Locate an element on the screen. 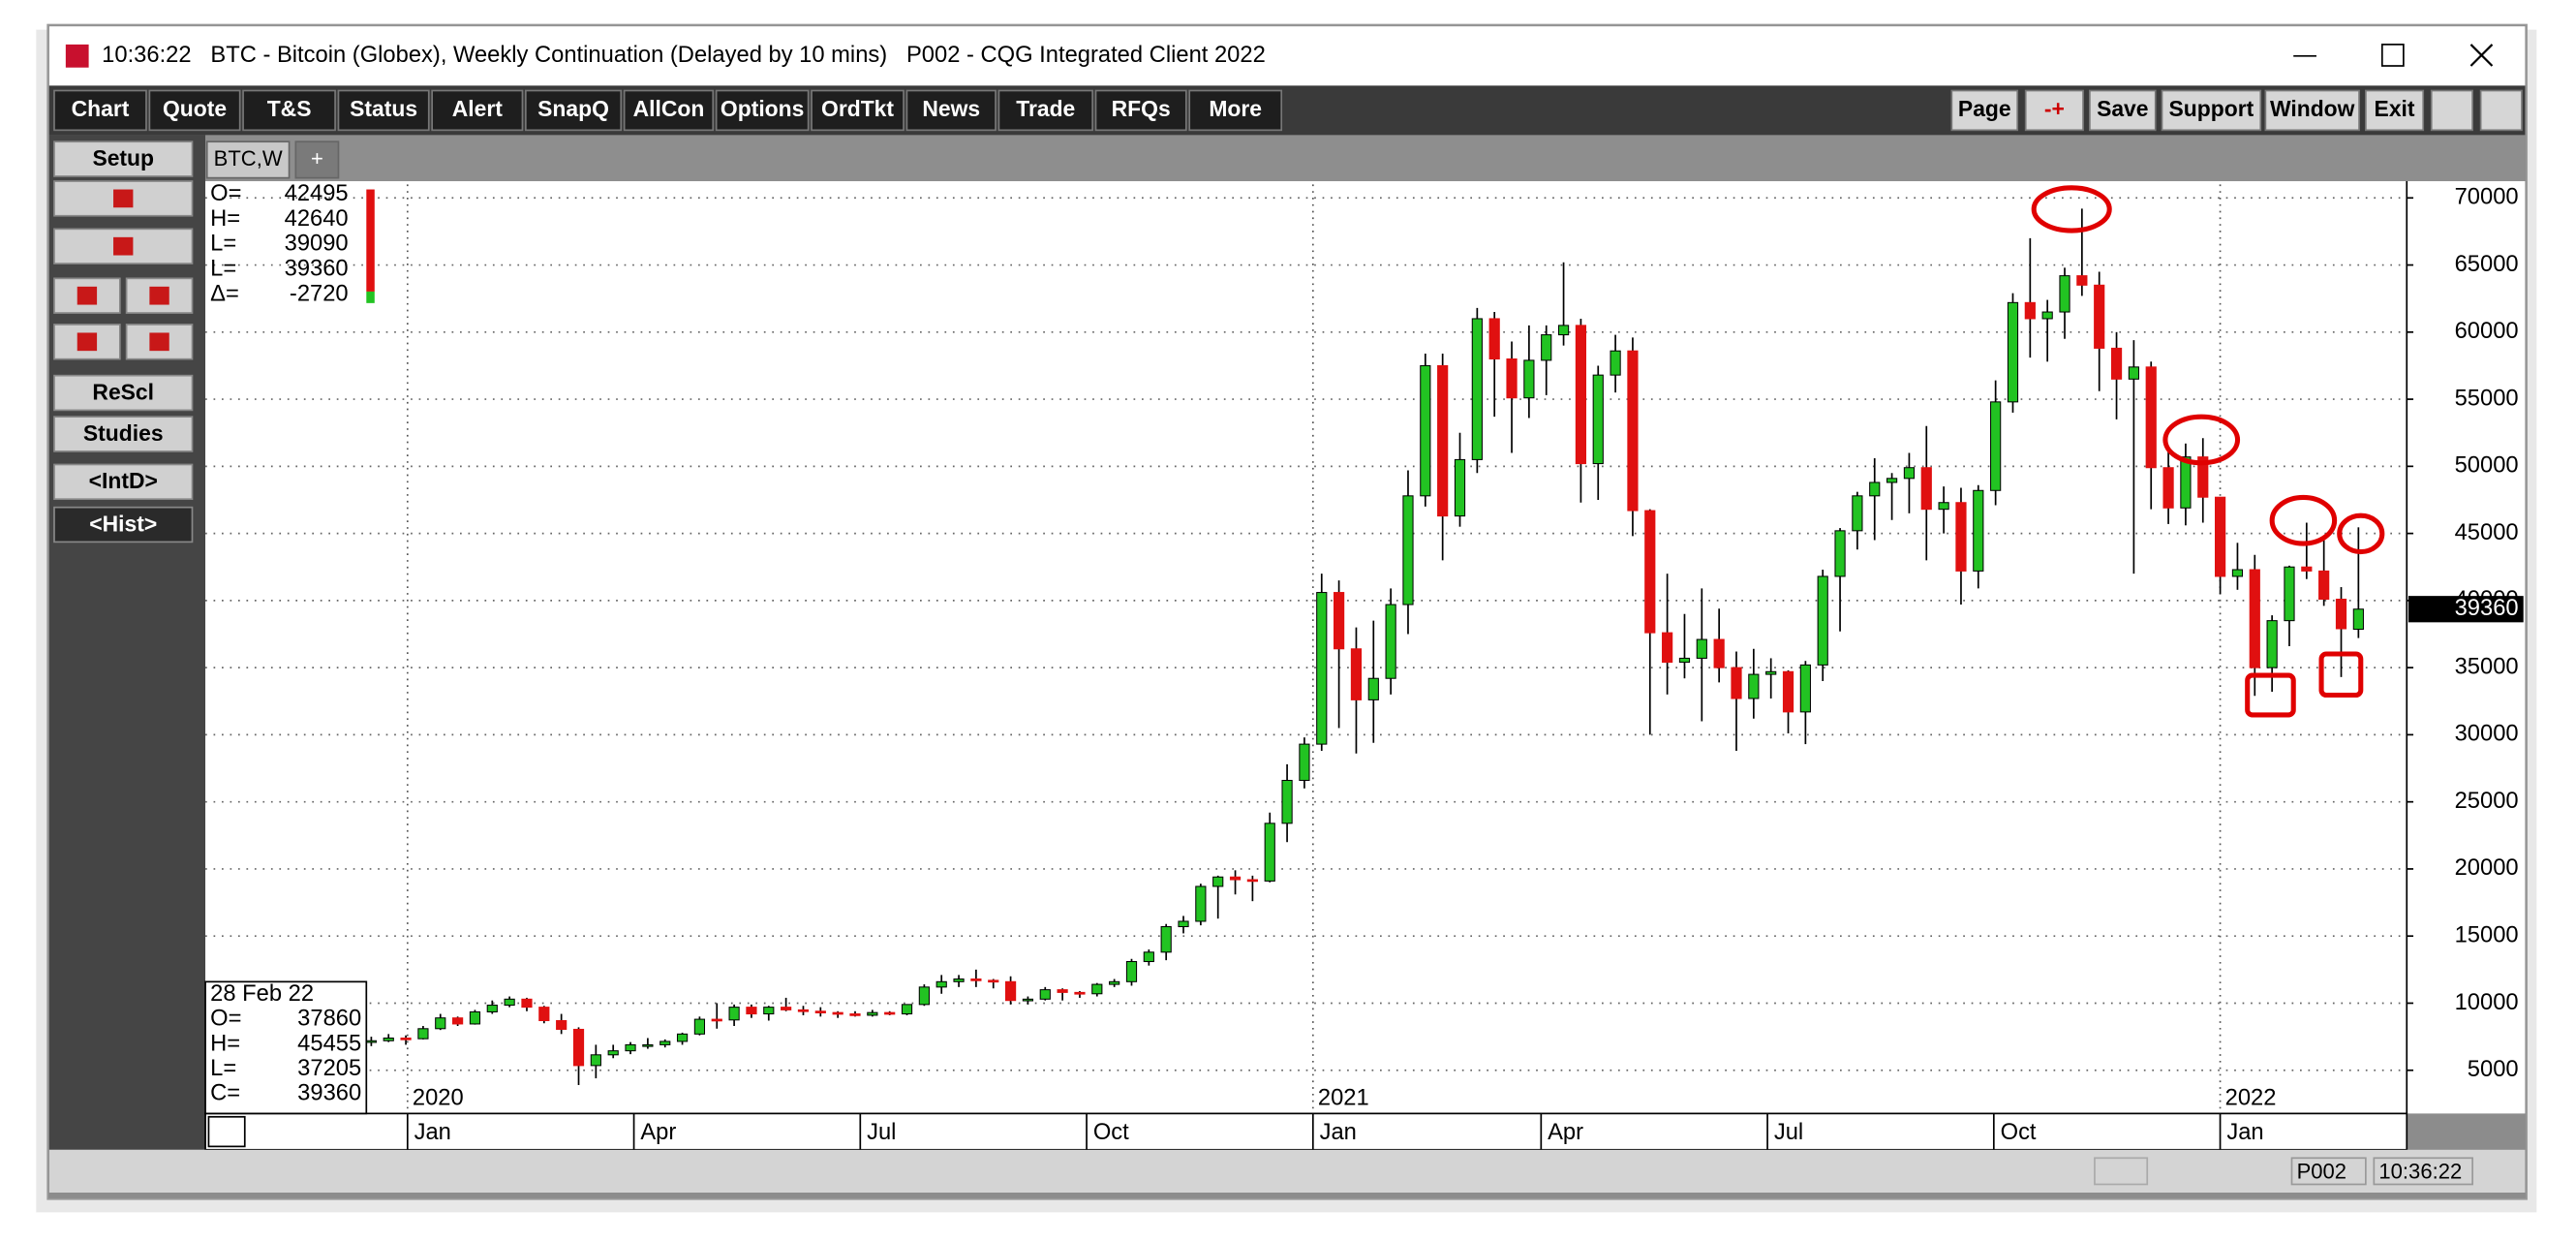 The width and height of the screenshot is (2576, 1242). sidebar-button-label: Setup is located at coordinates (123, 158).